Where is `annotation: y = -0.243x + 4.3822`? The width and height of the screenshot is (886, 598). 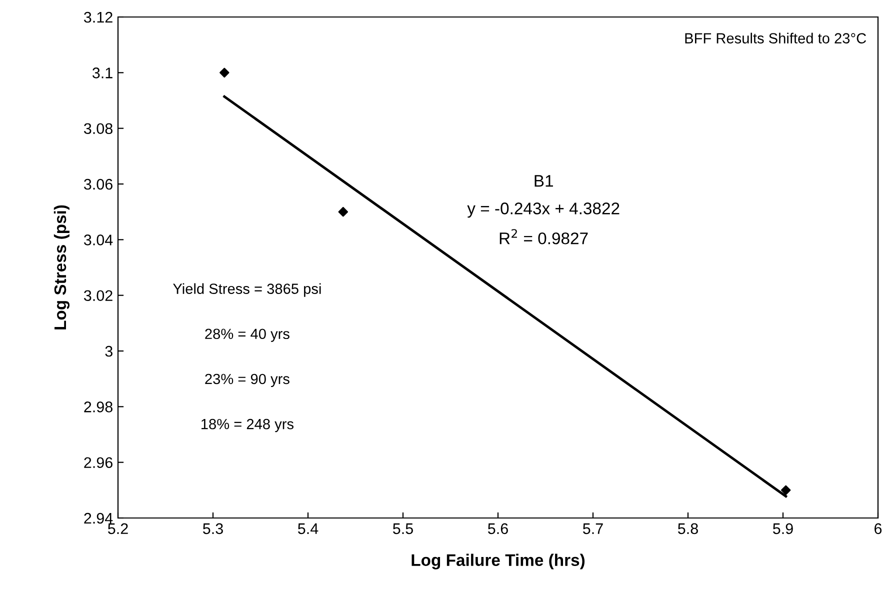
annotation: y = -0.243x + 4.3822 is located at coordinates (543, 210).